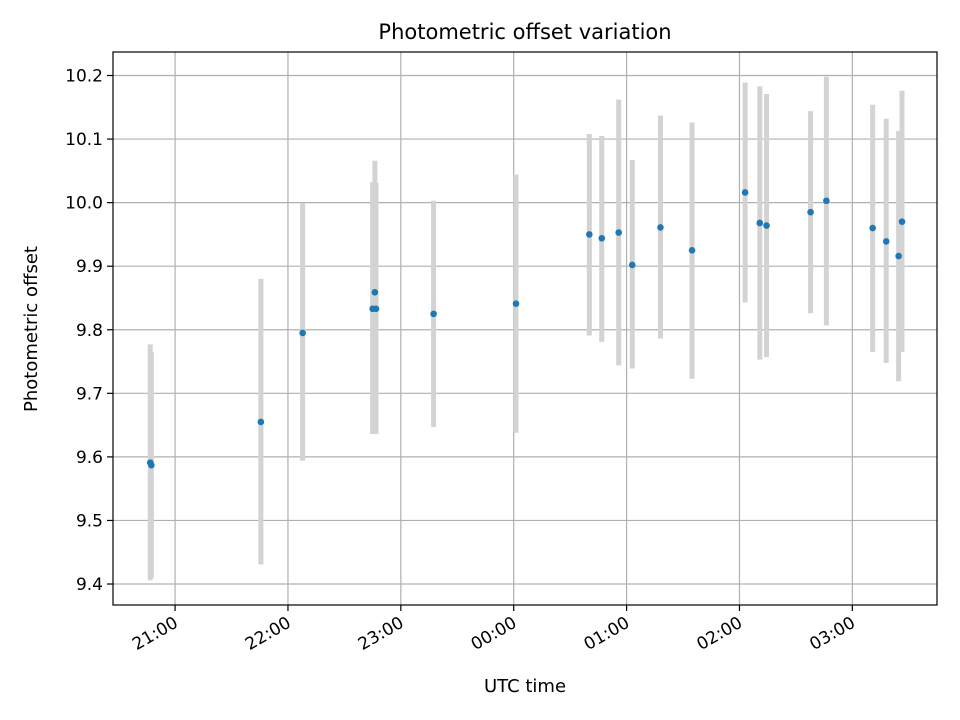  I want to click on chart-title: Photometric offset variation, so click(524, 32).